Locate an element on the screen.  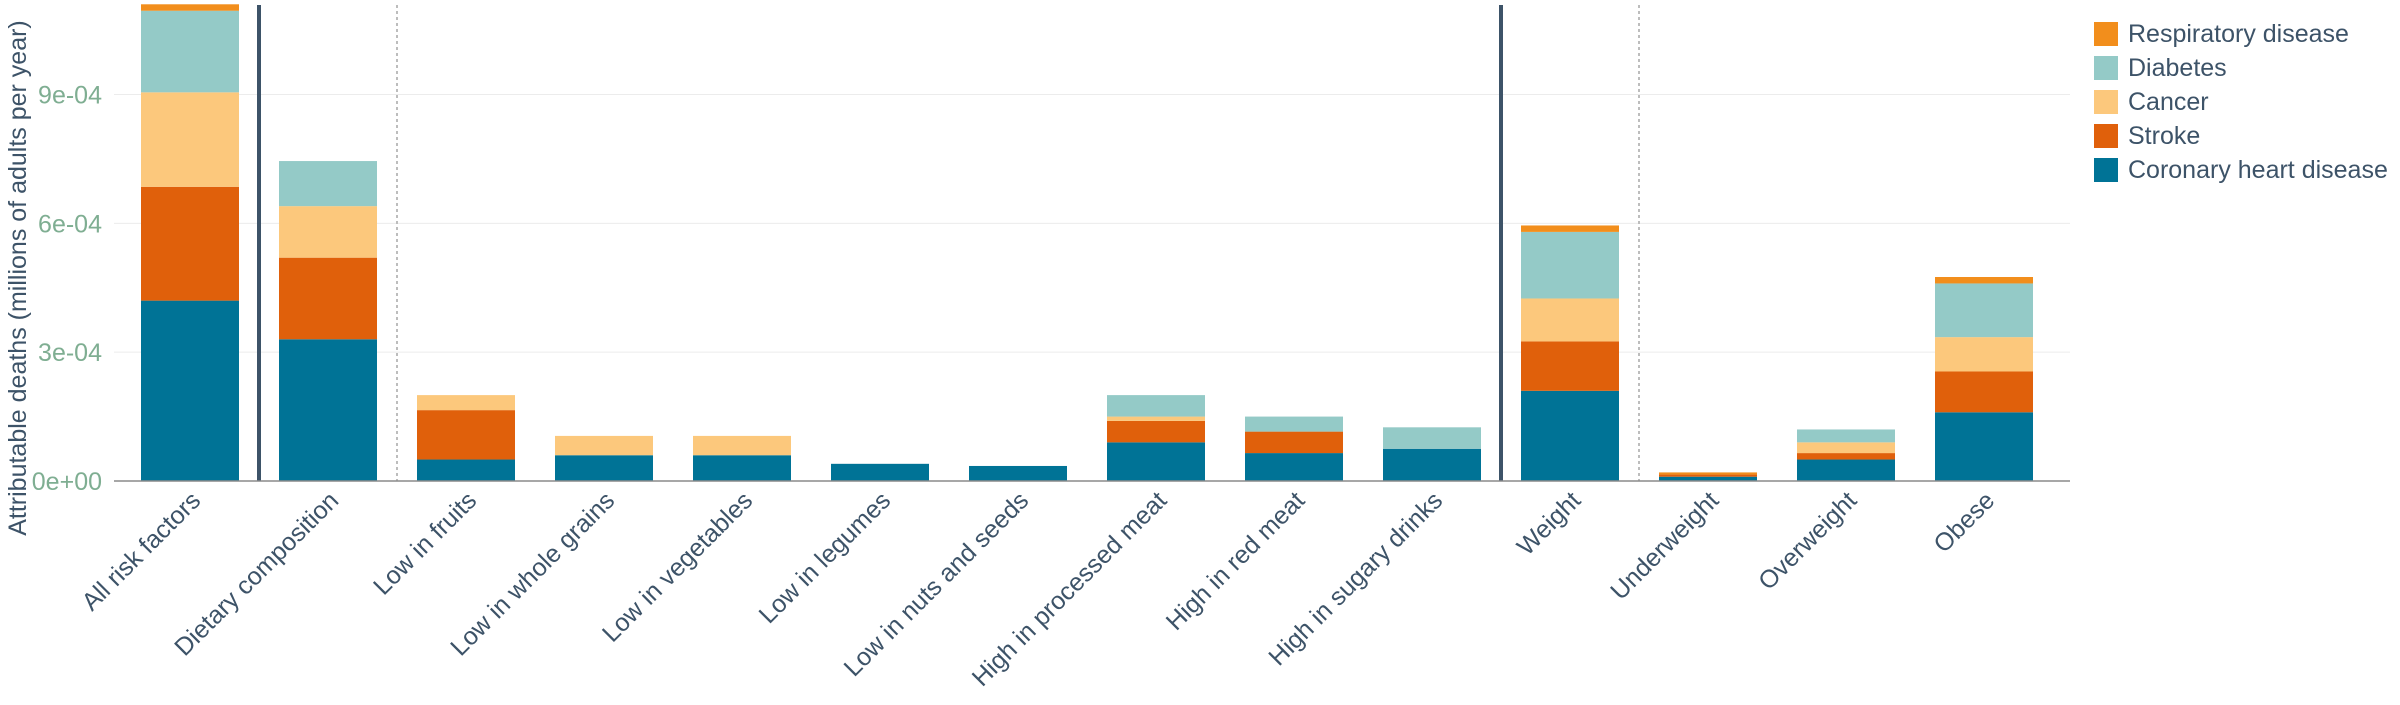
x-category-label: All risk factors is located at coordinates (141, 551).